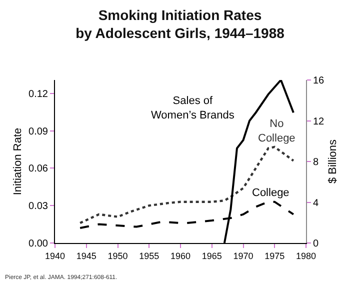  Describe the element at coordinates (118, 255) in the screenshot. I see `x-tick-label: 1950` at that location.